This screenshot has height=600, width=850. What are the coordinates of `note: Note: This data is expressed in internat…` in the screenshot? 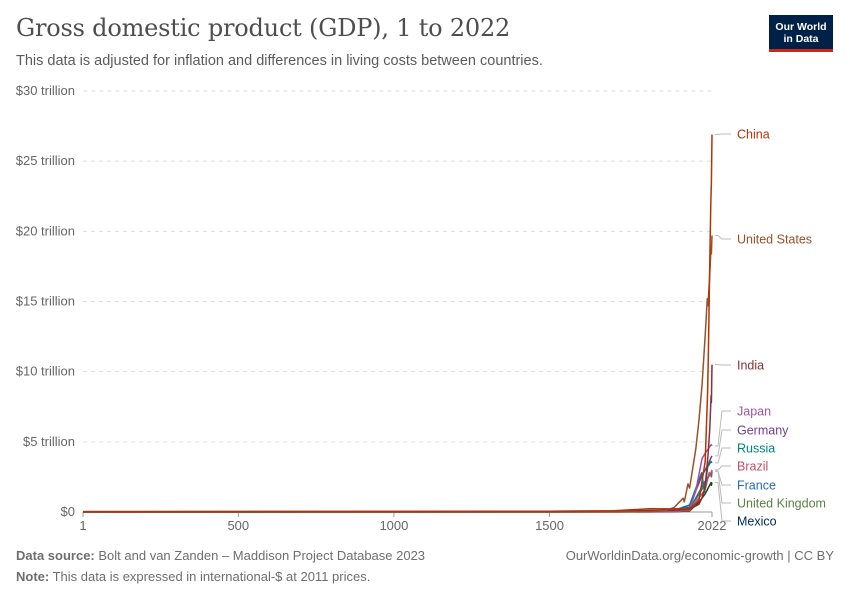 It's located at (193, 576).